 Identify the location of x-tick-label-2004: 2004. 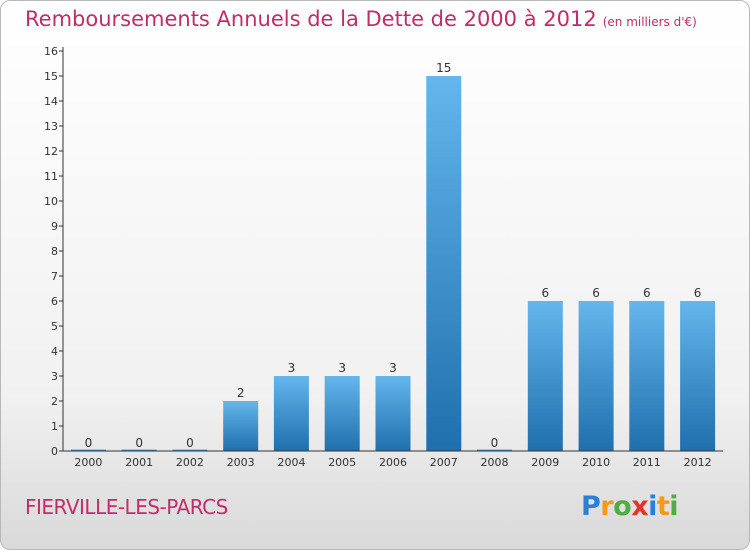
(292, 462).